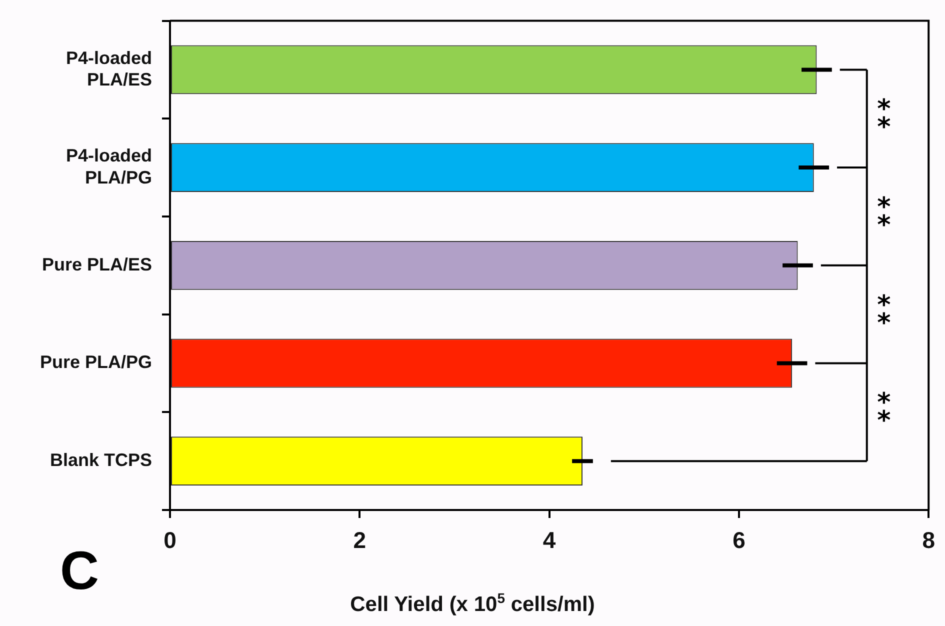 The width and height of the screenshot is (945, 626). What do you see at coordinates (929, 540) in the screenshot?
I see `x-tick-label: 8` at bounding box center [929, 540].